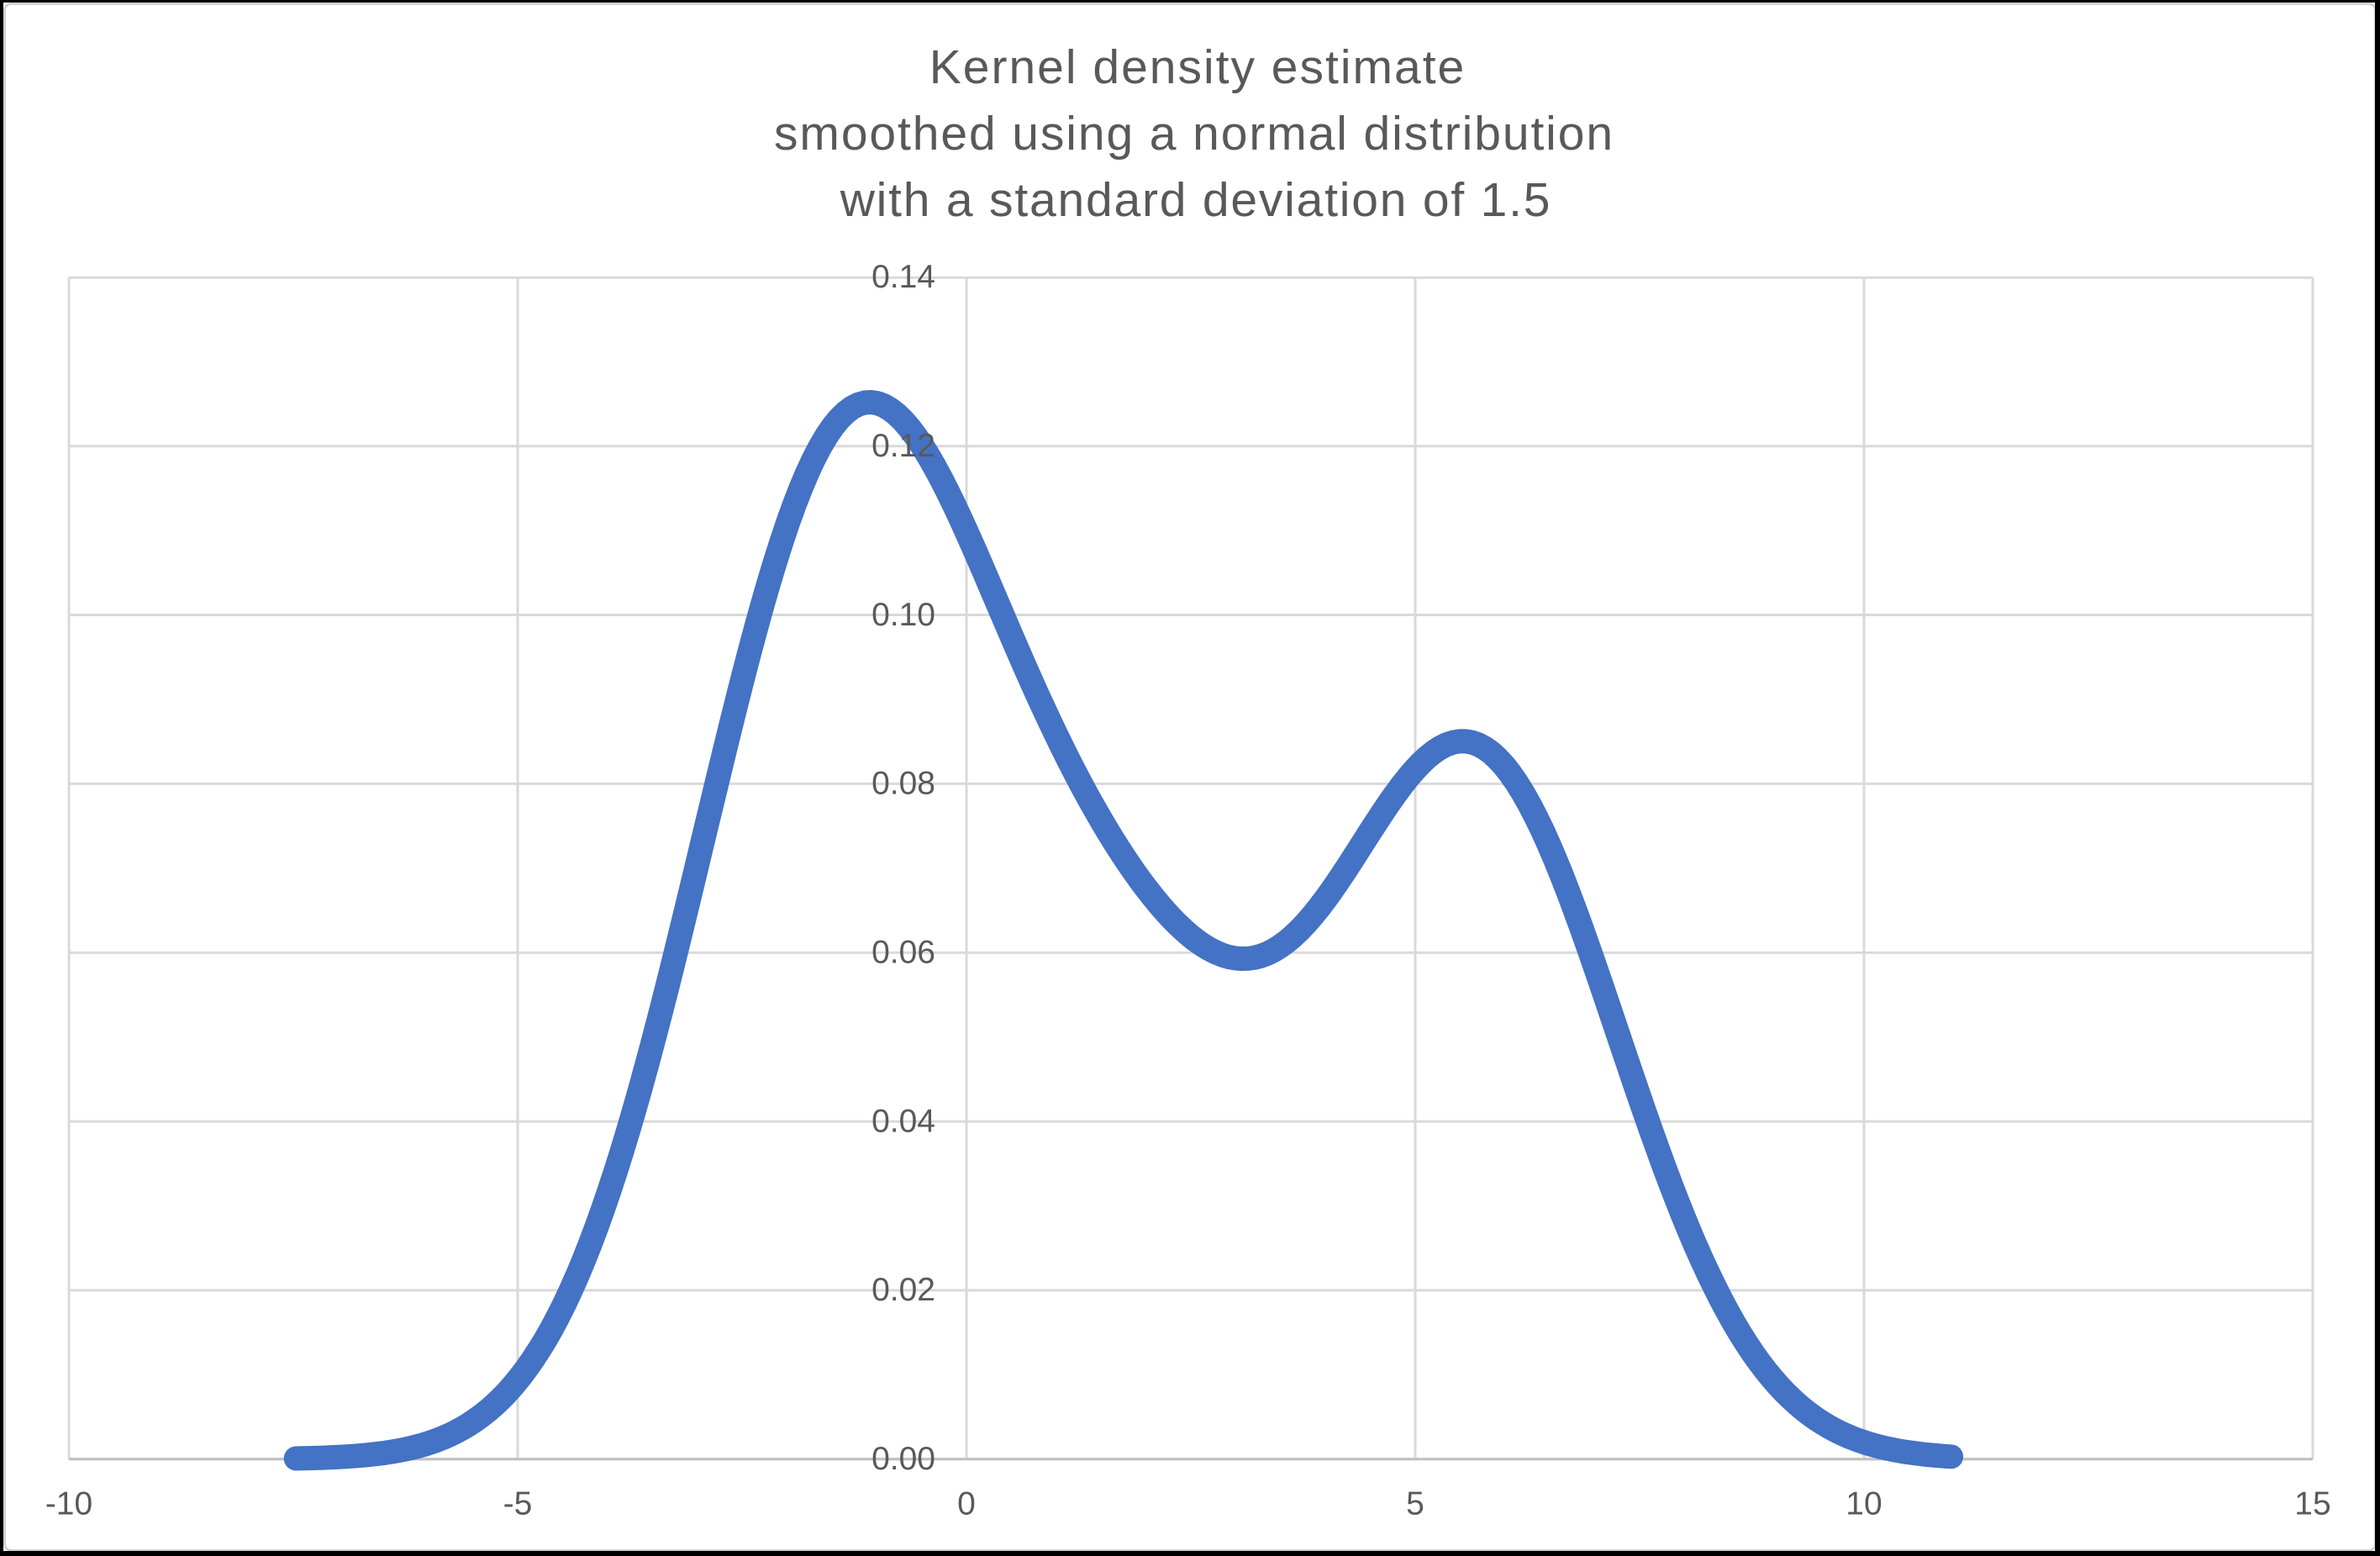 This screenshot has height=1556, width=2380. What do you see at coordinates (68, 1504) in the screenshot?
I see `svg-text: -10` at bounding box center [68, 1504].